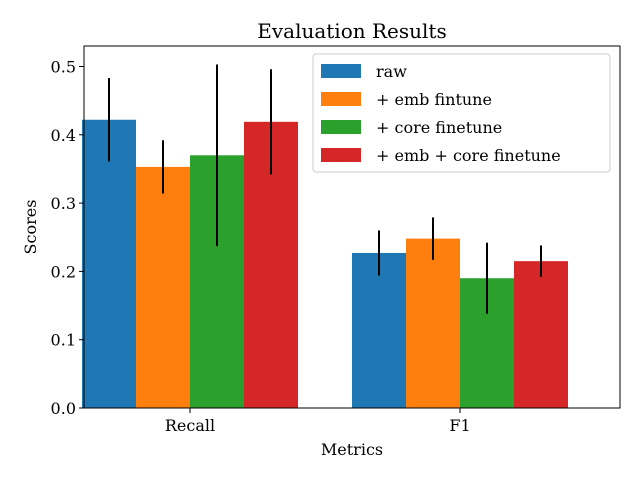  Describe the element at coordinates (63, 271) in the screenshot. I see `y-tick-label: 0.2` at that location.